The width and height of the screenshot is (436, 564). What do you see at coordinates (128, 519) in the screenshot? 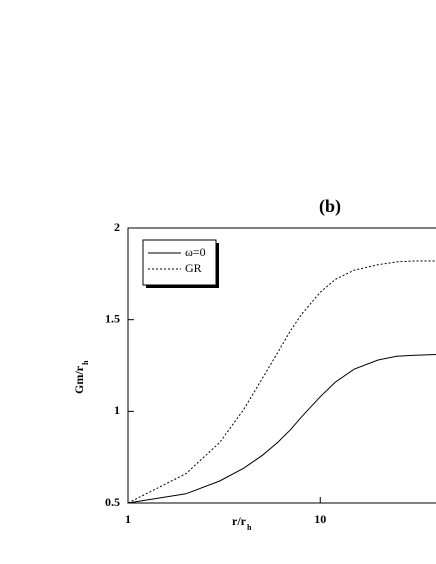
I see `x-tick-label: 1` at bounding box center [128, 519].